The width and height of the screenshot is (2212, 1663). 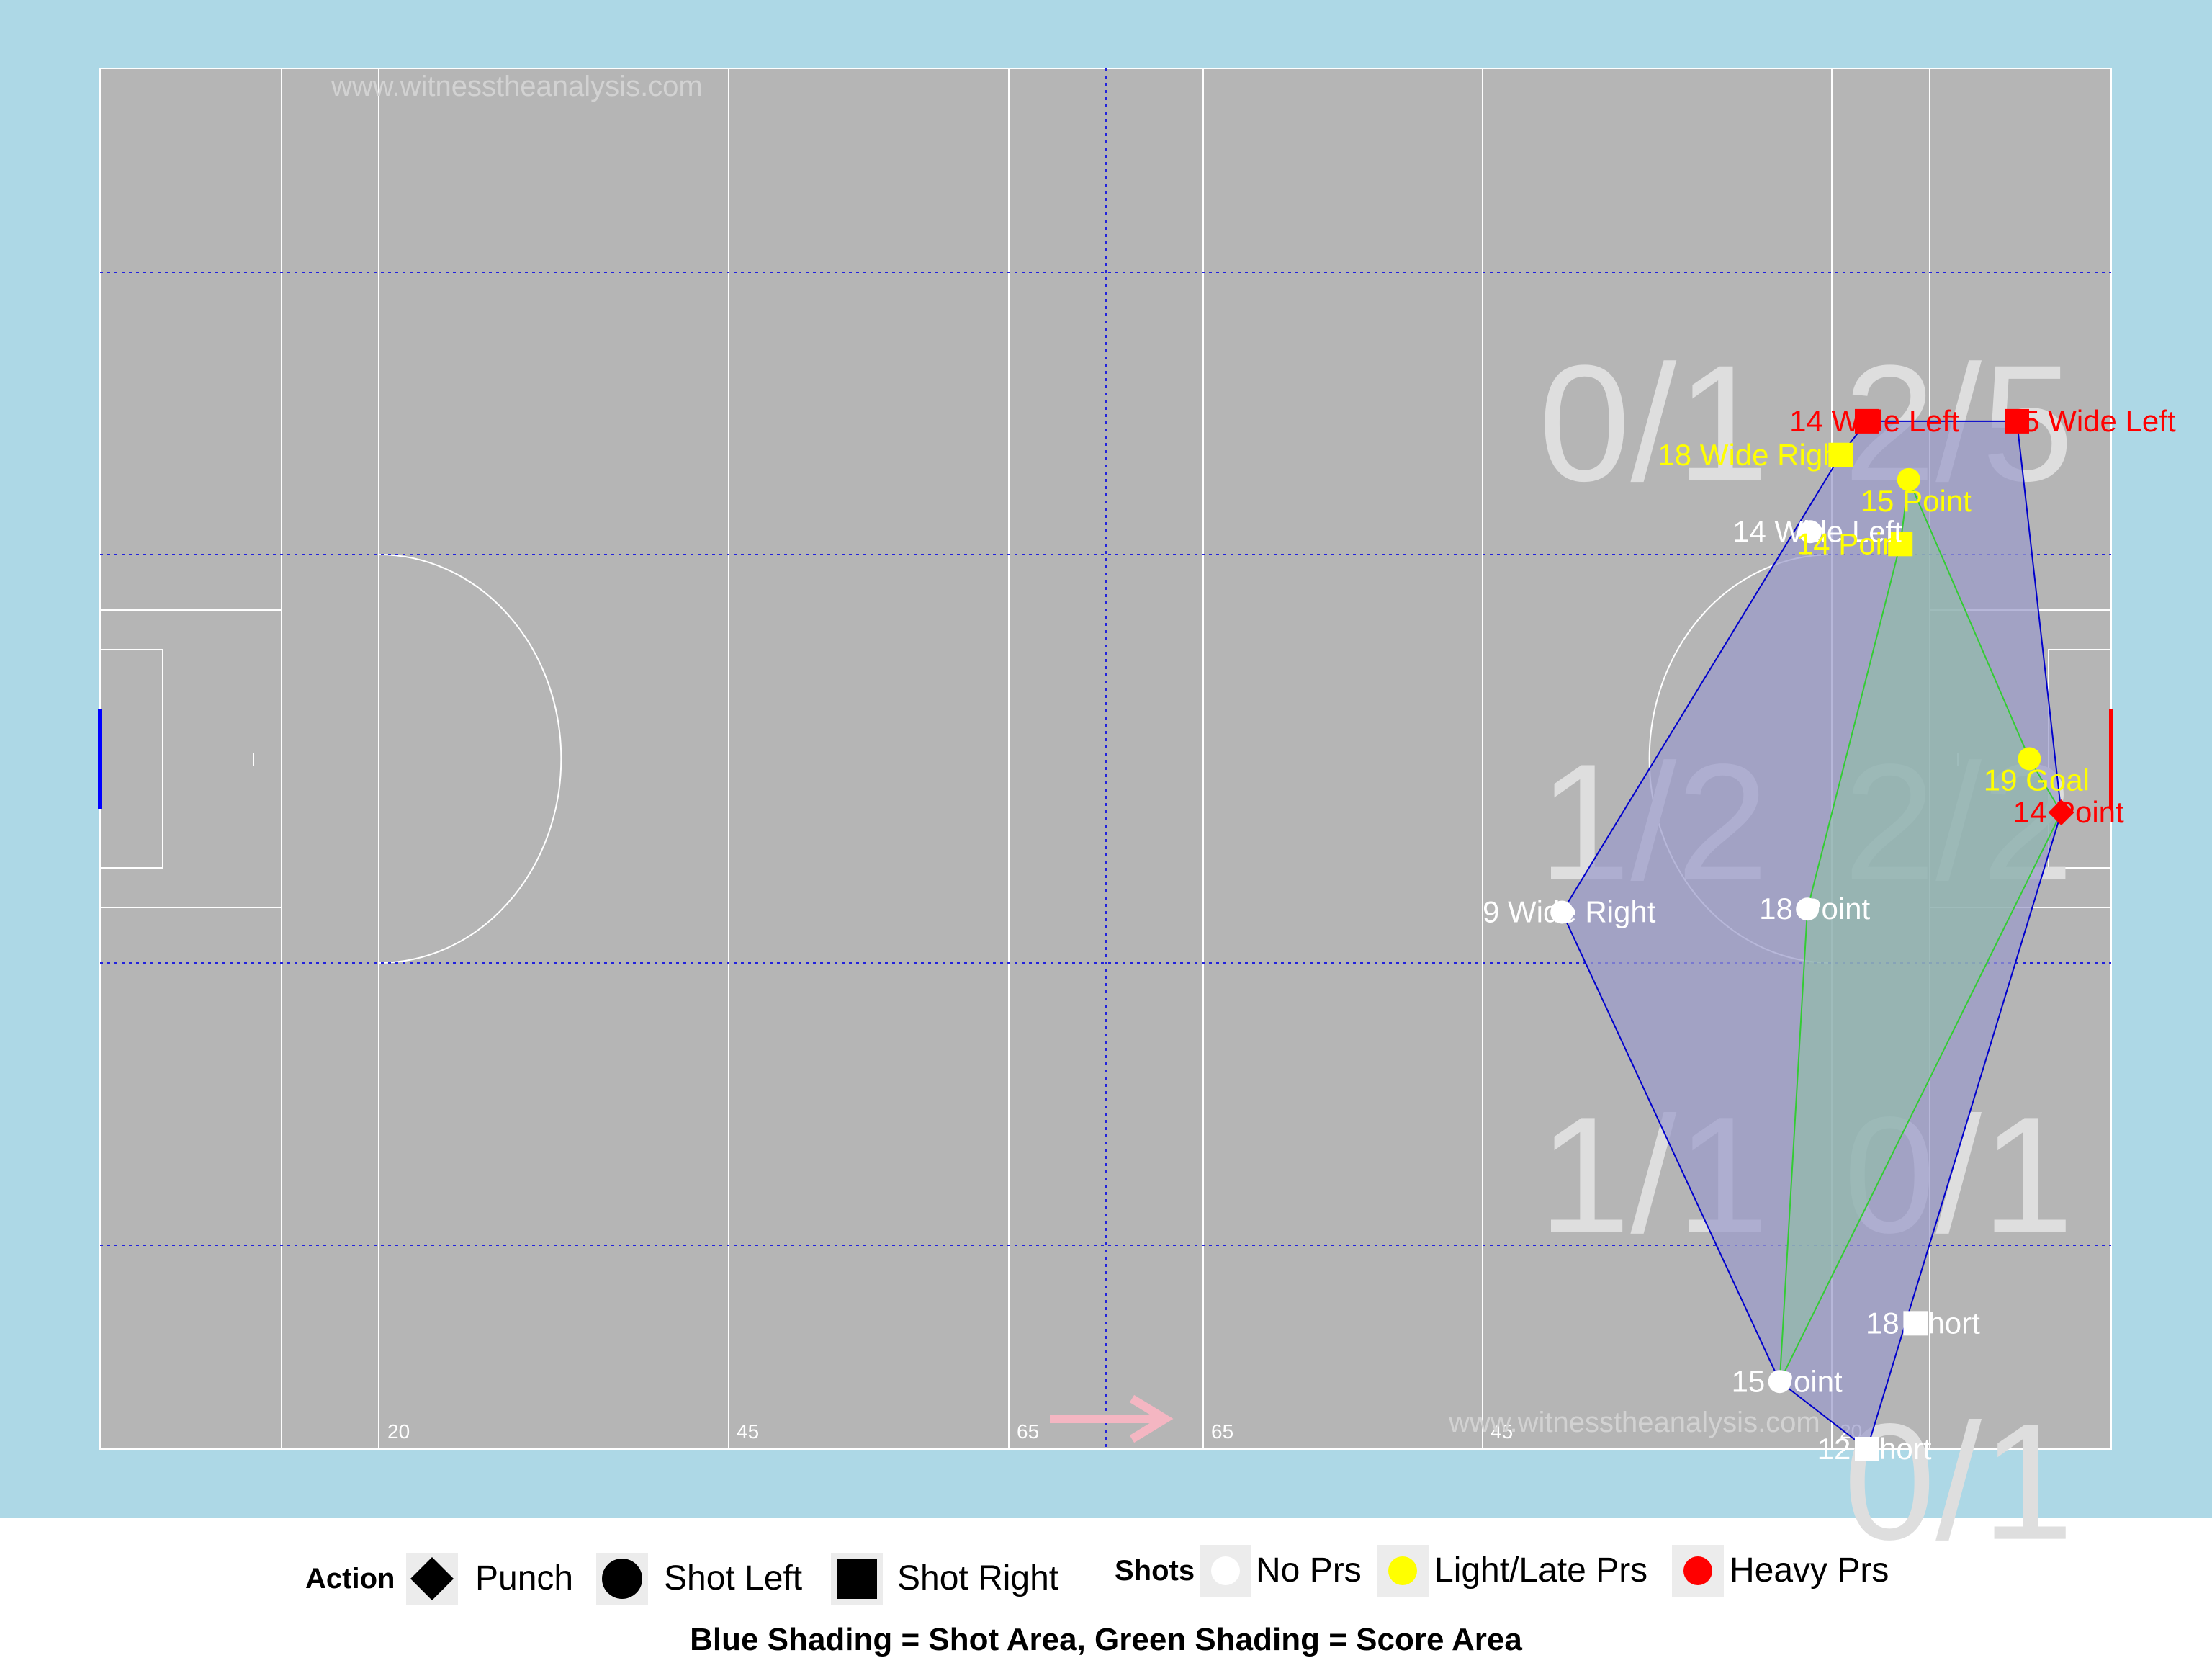 What do you see at coordinates (2099, 421) in the screenshot?
I see `shot-label: 5 Wide Left` at bounding box center [2099, 421].